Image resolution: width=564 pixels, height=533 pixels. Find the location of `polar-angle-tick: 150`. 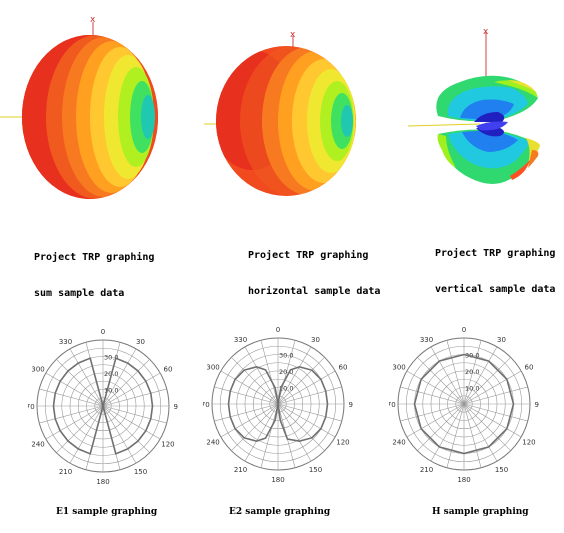

polar-angle-tick: 150 is located at coordinates (315, 470).